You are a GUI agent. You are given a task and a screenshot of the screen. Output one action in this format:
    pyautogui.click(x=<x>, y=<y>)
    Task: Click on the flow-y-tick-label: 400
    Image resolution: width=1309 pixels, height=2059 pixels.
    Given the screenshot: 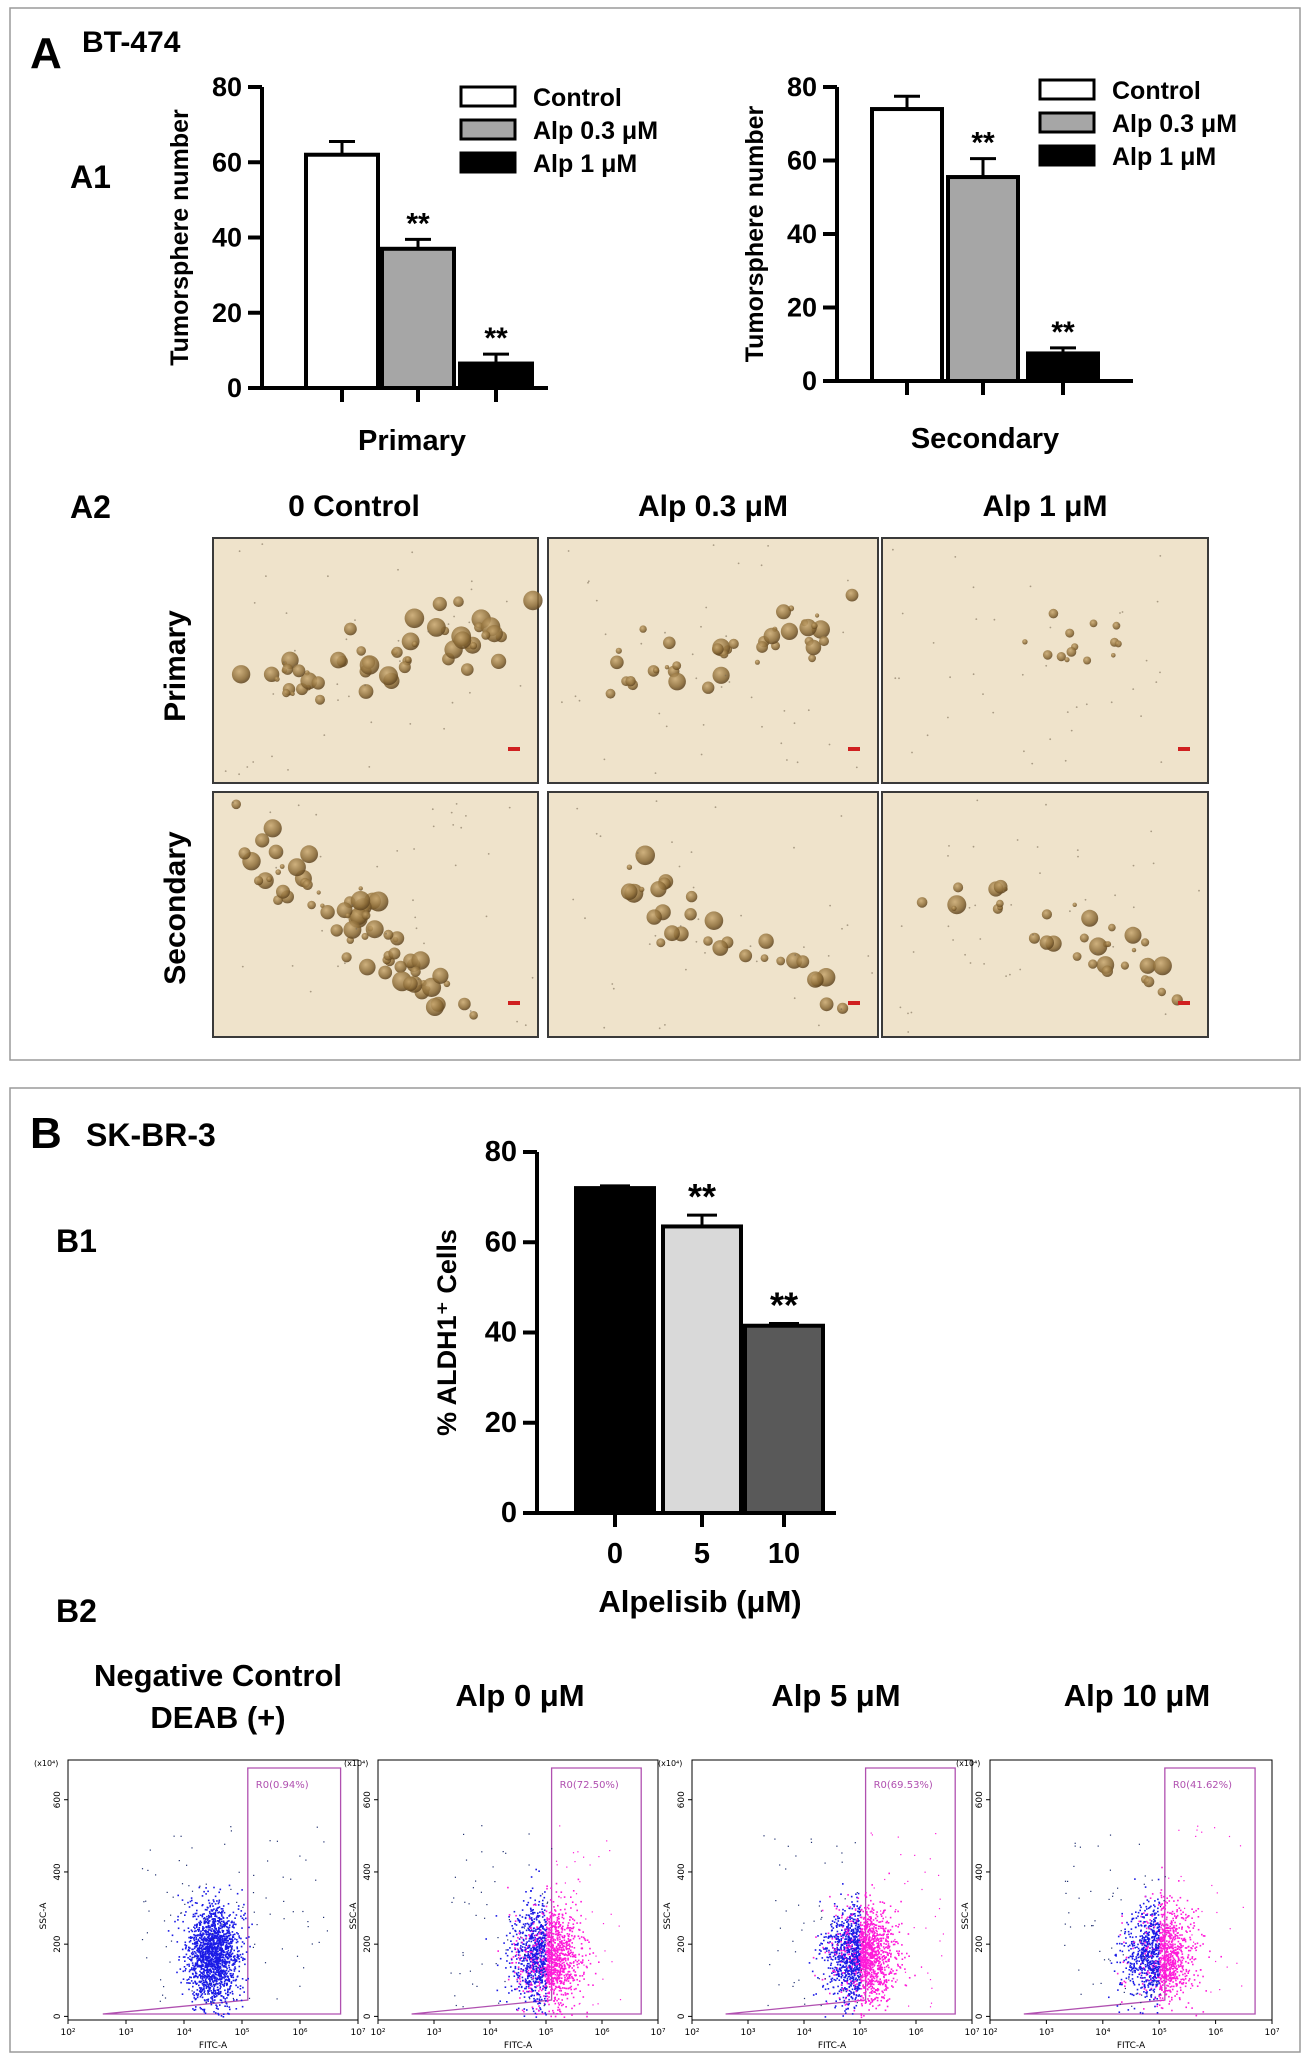 What is the action you would take?
    pyautogui.click(x=58, y=1871)
    